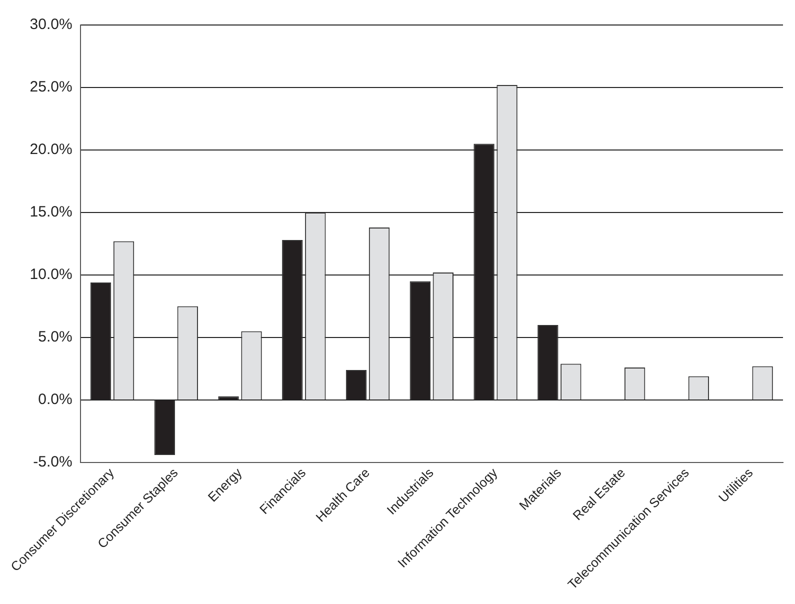 The width and height of the screenshot is (795, 604). What do you see at coordinates (51, 212) in the screenshot?
I see `y-tick-label: 15.0%` at bounding box center [51, 212].